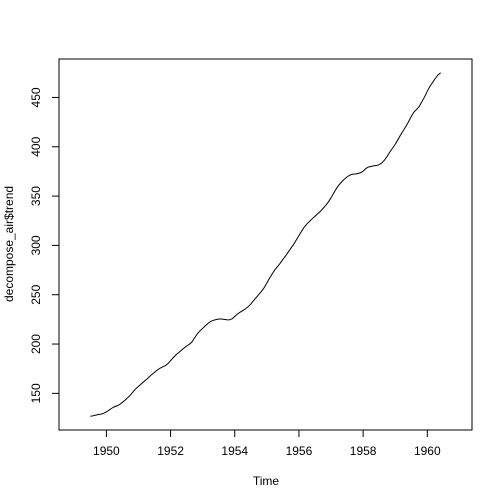 The height and width of the screenshot is (504, 504). Describe the element at coordinates (36, 97) in the screenshot. I see `y-tick-label: 450` at that location.